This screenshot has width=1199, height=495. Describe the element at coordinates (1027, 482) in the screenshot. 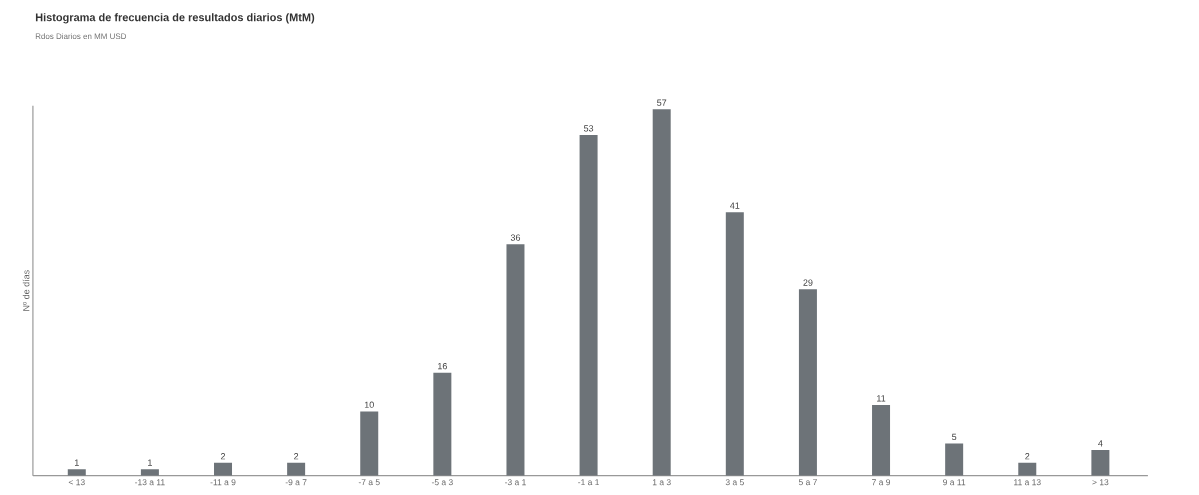

I see `x-tick-label: 11 a 13` at that location.